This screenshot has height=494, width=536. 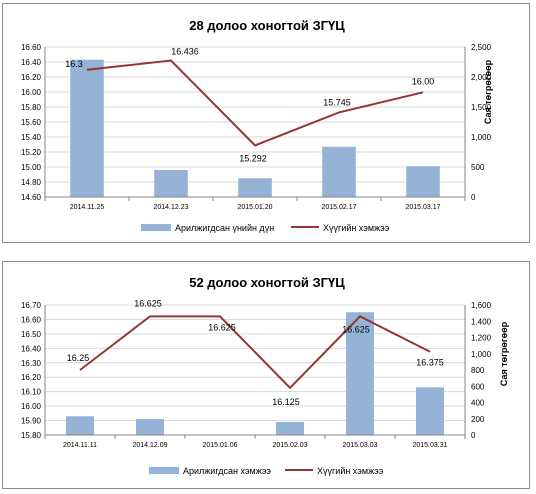 I want to click on y-right-tick-label: 1,500, so click(x=481, y=107).